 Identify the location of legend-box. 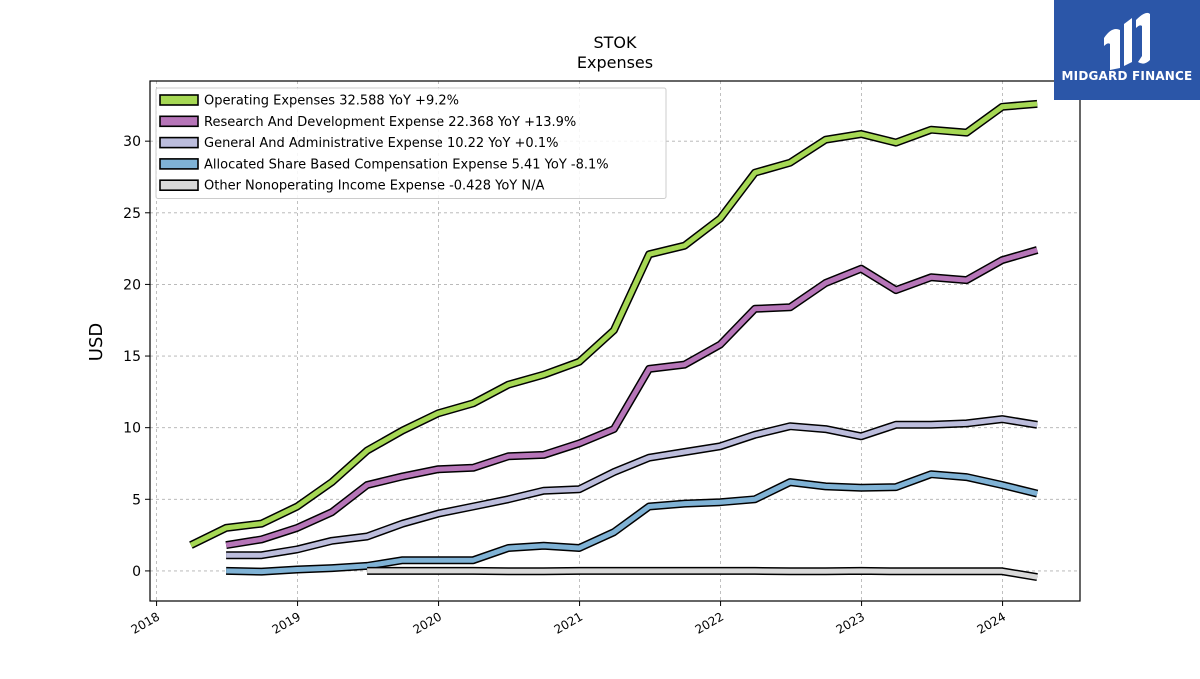
(411, 143).